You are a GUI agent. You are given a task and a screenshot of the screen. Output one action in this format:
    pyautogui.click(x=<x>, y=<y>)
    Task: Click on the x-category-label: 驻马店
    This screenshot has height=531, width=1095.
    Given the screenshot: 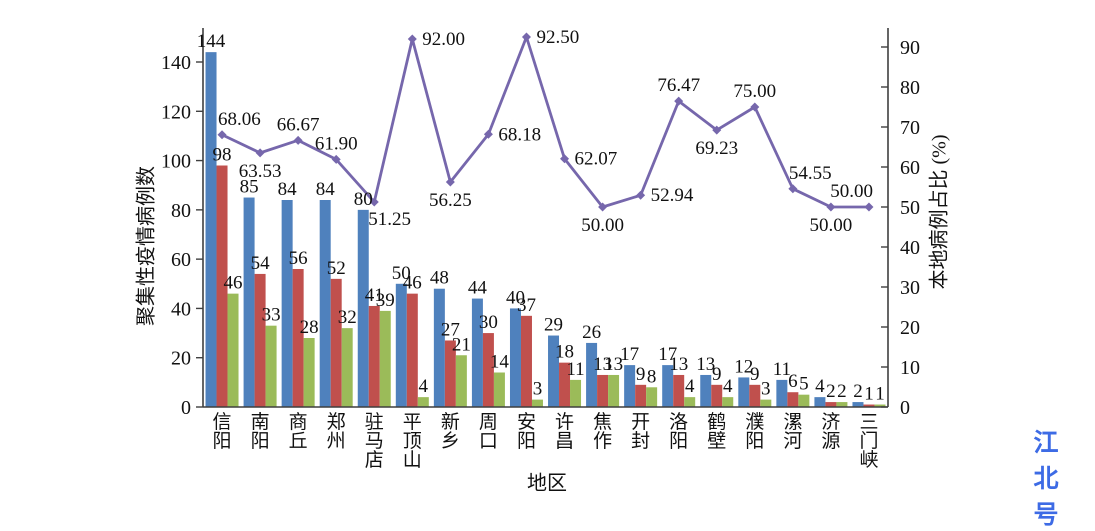 What is the action you would take?
    pyautogui.click(x=374, y=441)
    